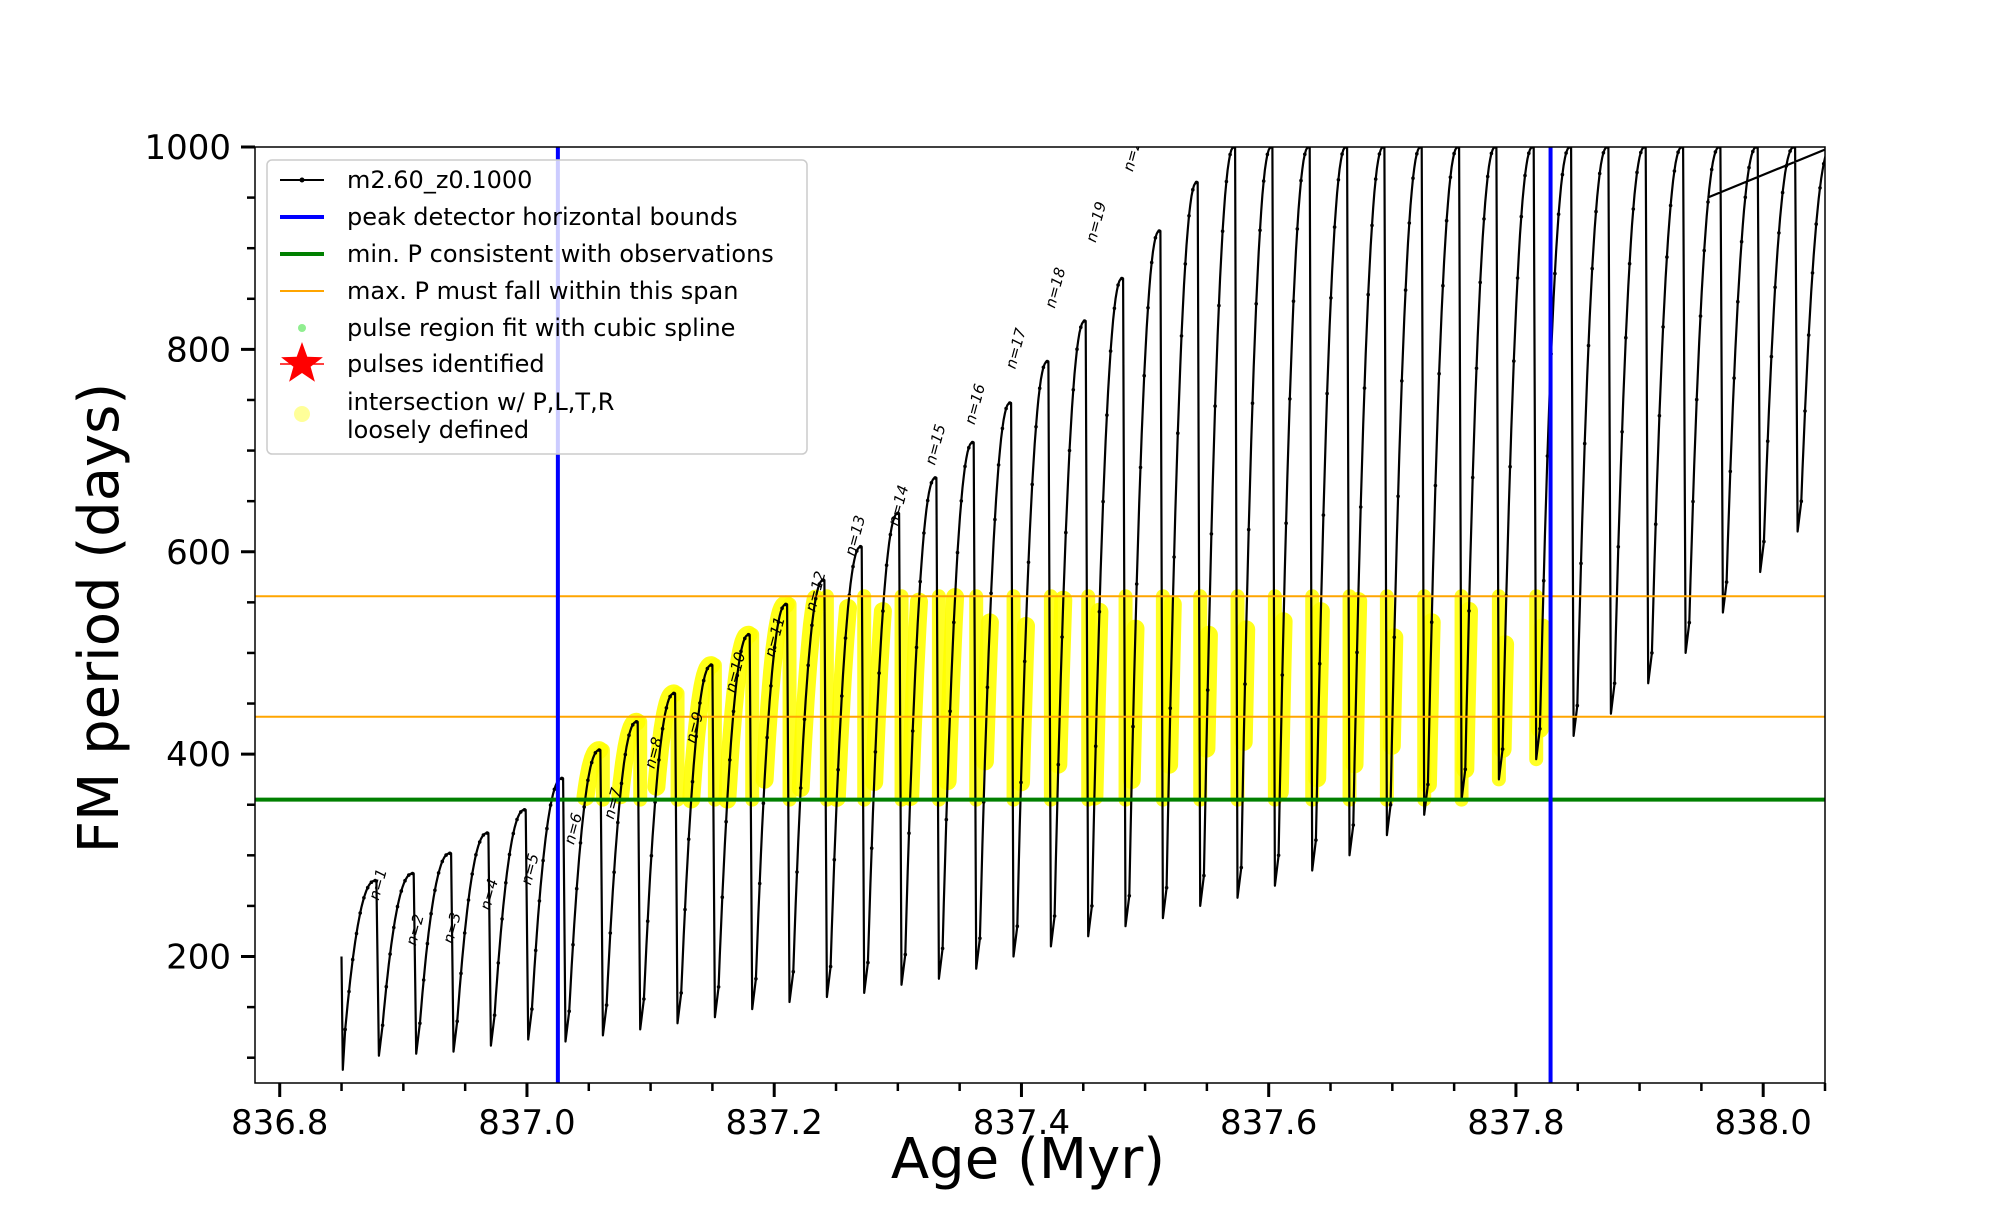 This screenshot has width=2000, height=1205. Describe the element at coordinates (1028, 1159) in the screenshot. I see `x-axis-label: Age (Myr)` at that location.